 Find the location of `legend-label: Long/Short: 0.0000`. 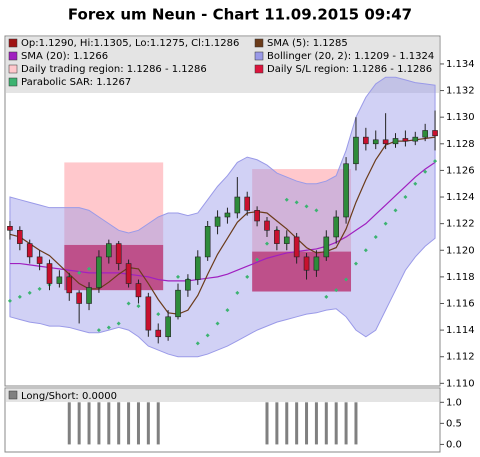

legend-label: Long/Short: 0.0000 is located at coordinates (69, 396).